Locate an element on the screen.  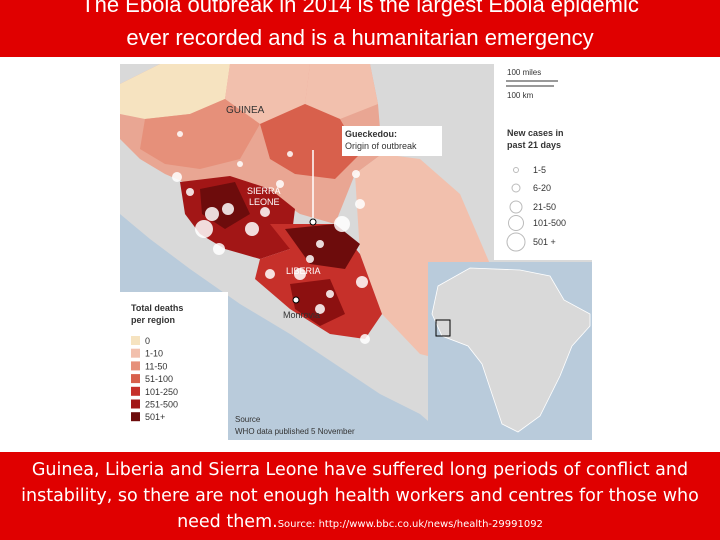
new-cases-item-3: 21-50 is located at coordinates (544, 207).